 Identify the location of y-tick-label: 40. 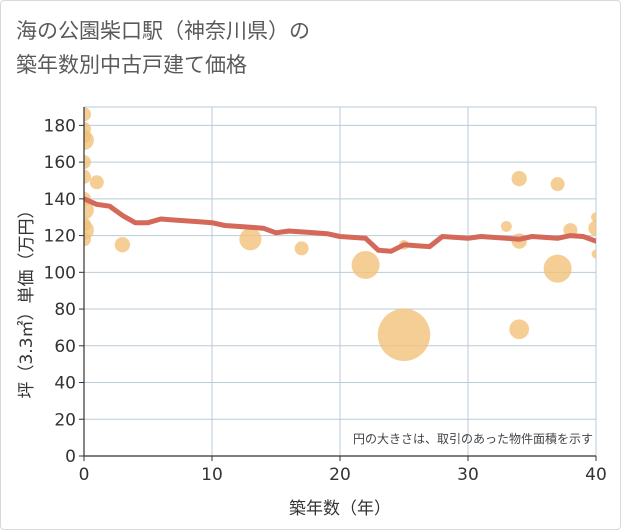
(65, 384).